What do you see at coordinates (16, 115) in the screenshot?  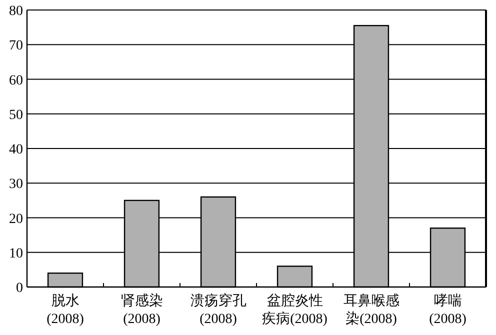 I see `y-tick-label: 50` at bounding box center [16, 115].